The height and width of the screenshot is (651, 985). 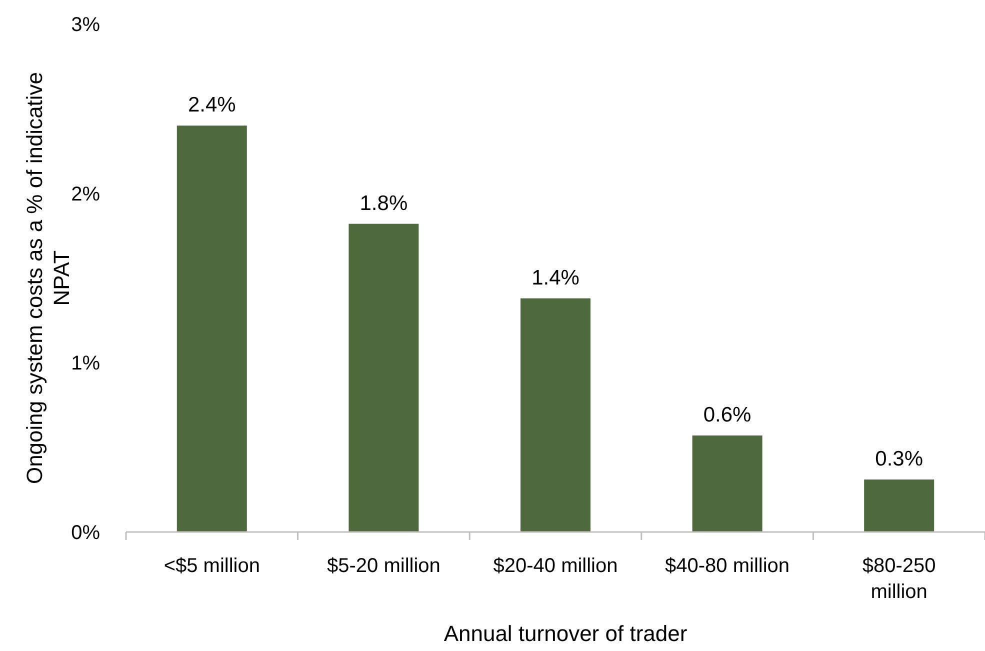 What do you see at coordinates (383, 566) in the screenshot?
I see `x-tick-label: $5-20 million` at bounding box center [383, 566].